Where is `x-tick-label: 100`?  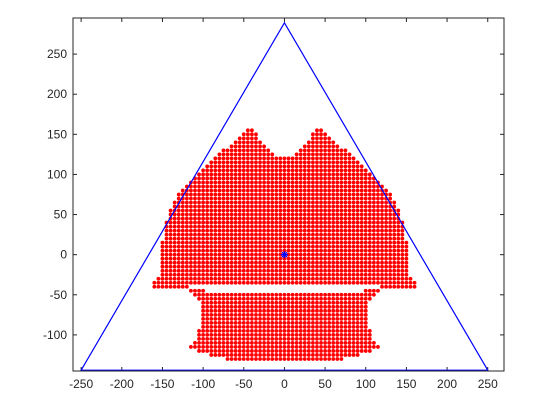 x-tick-label: 100 is located at coordinates (366, 384).